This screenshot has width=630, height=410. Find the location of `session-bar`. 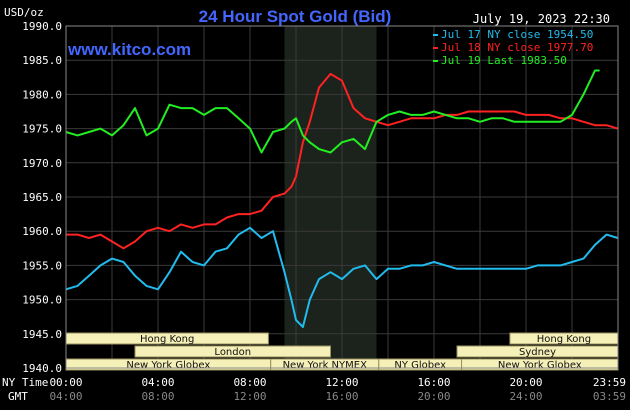

session-bar is located at coordinates (232, 351).